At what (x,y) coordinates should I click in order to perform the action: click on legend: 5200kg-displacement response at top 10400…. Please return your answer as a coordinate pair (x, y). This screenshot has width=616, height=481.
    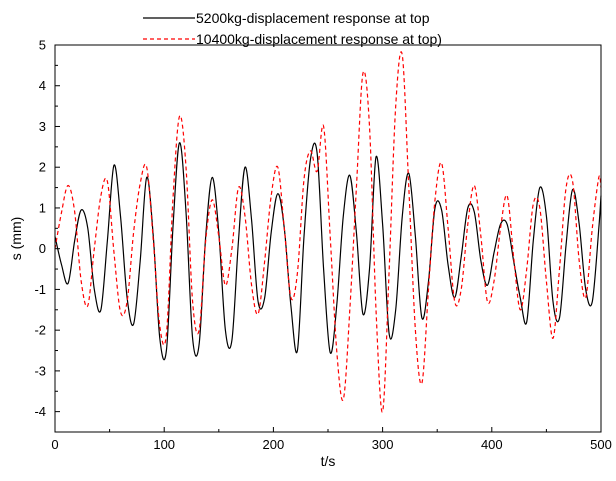
    Looking at the image, I should click on (292, 28).